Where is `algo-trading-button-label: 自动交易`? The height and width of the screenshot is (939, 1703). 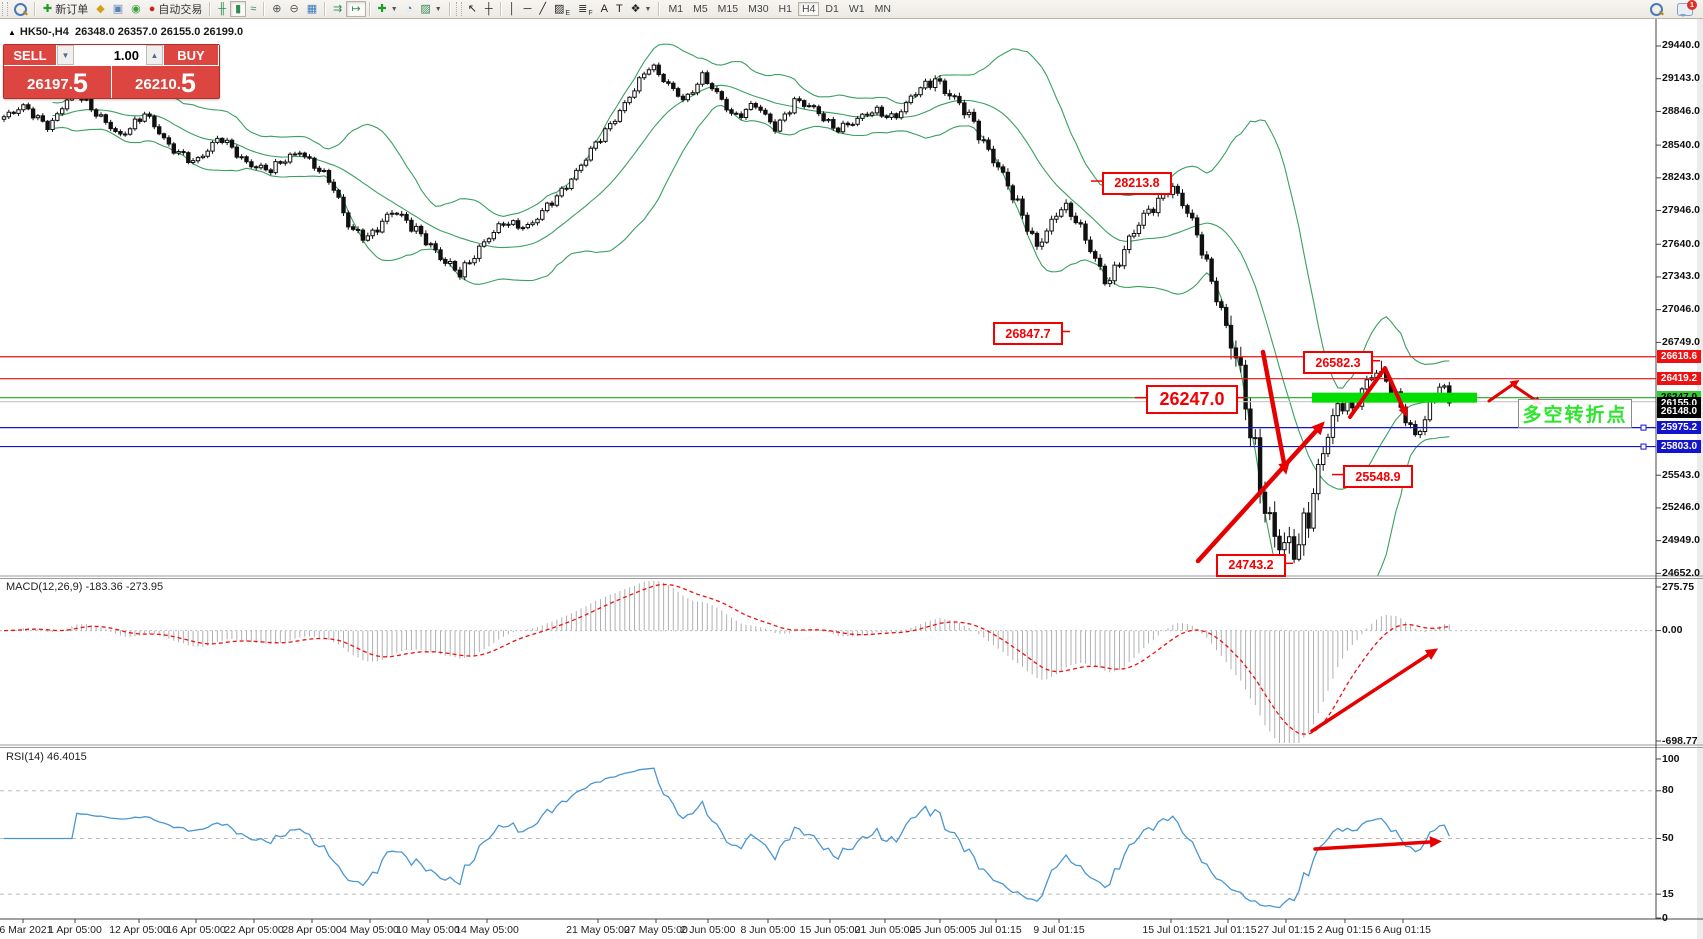 algo-trading-button-label: 自动交易 is located at coordinates (180, 10).